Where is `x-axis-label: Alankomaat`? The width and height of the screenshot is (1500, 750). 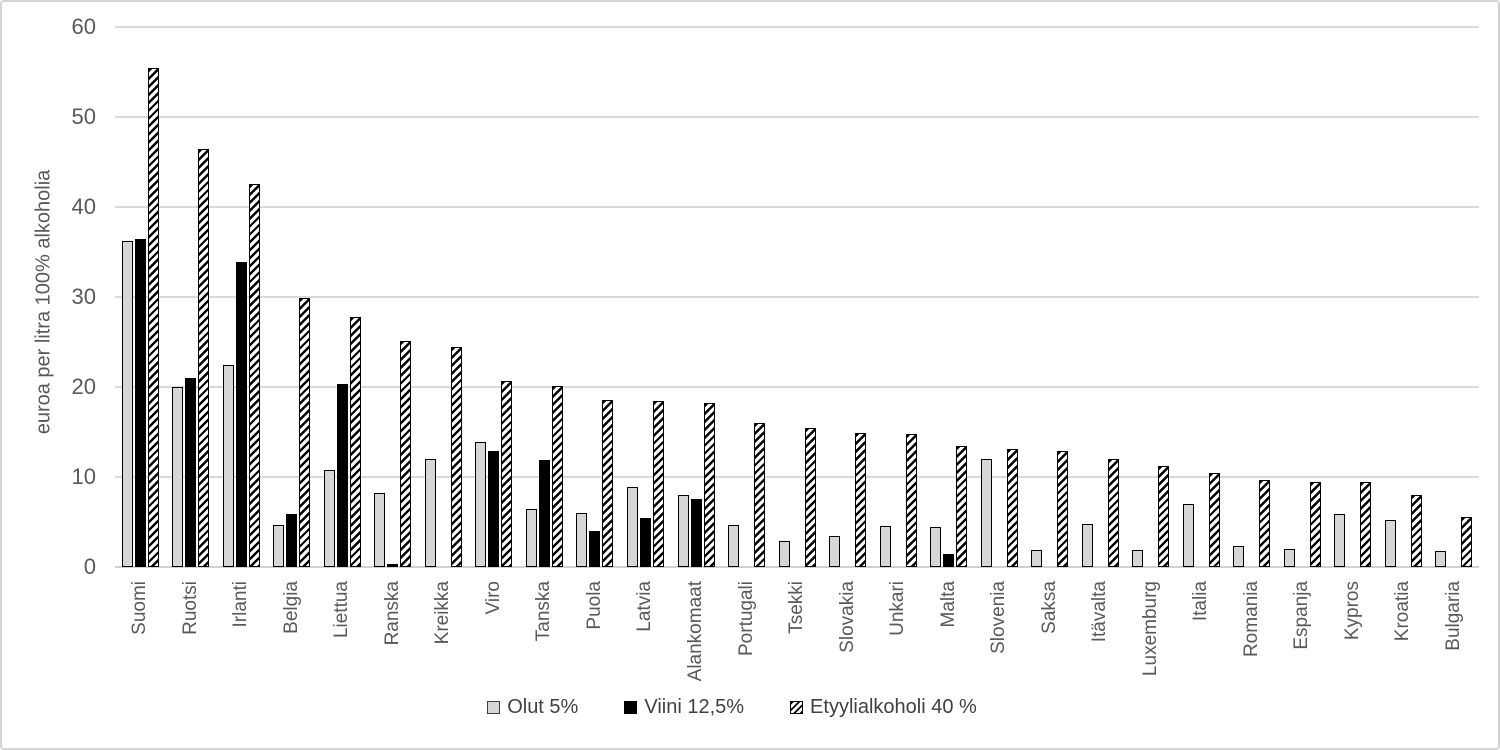 x-axis-label: Alankomaat is located at coordinates (695, 631).